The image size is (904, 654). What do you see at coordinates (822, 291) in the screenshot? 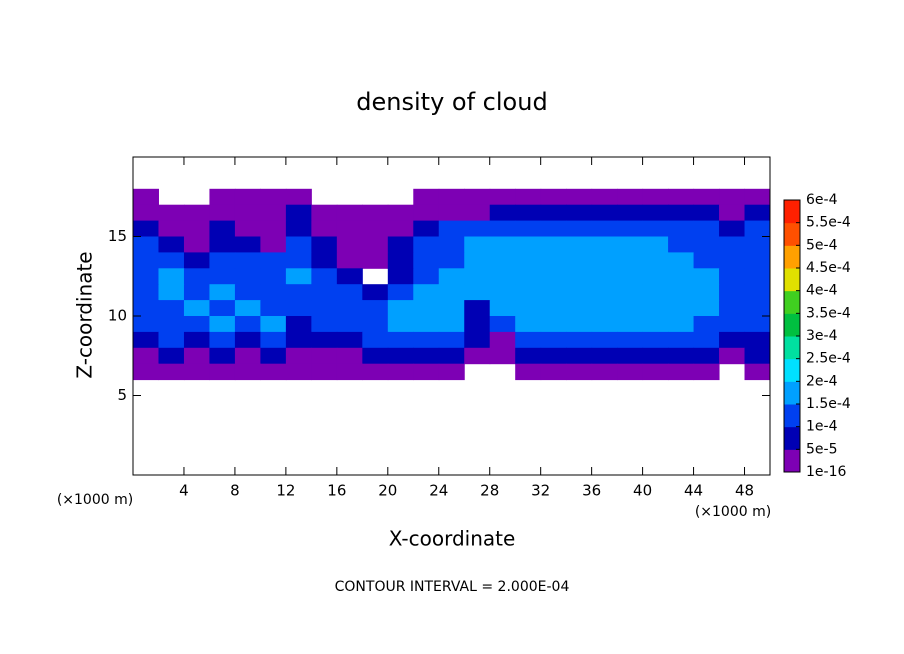
I see `colorbar-label: 4e-4` at bounding box center [822, 291].